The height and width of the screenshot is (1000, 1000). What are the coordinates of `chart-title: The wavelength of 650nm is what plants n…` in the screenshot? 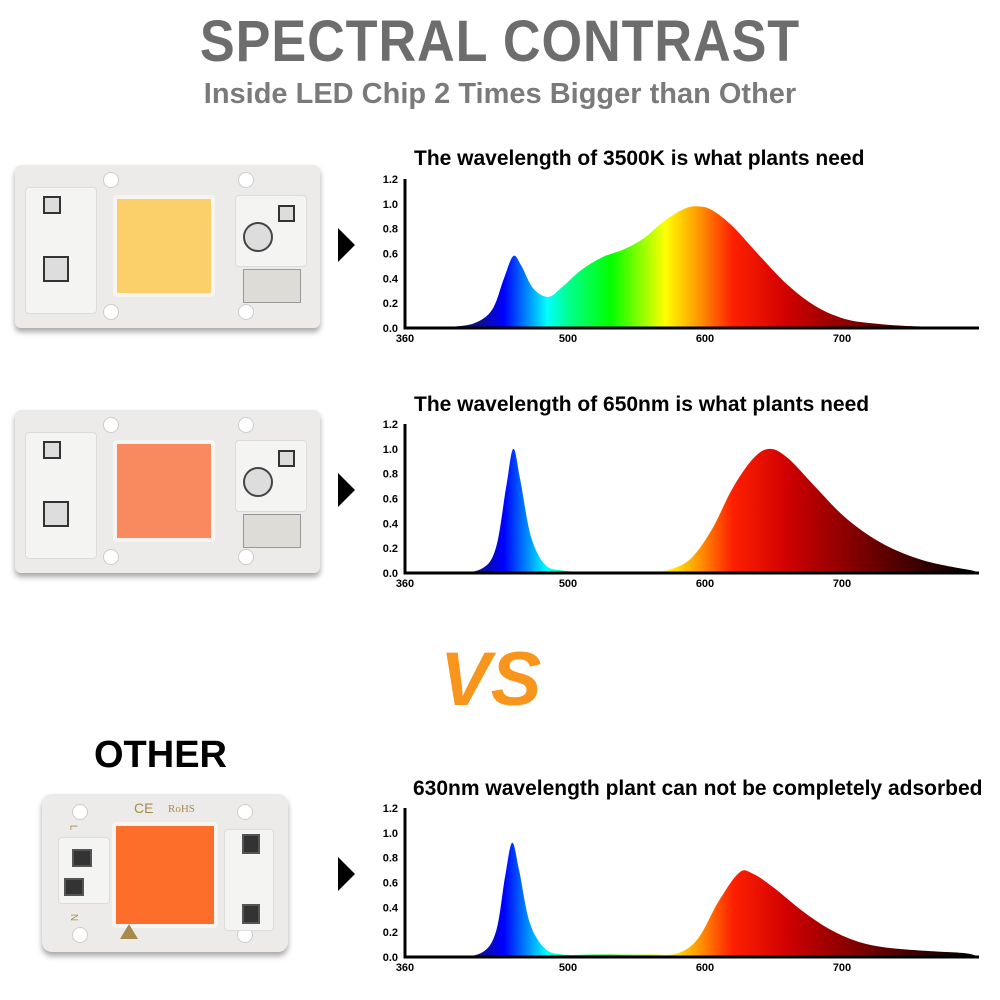 It's located at (642, 404).